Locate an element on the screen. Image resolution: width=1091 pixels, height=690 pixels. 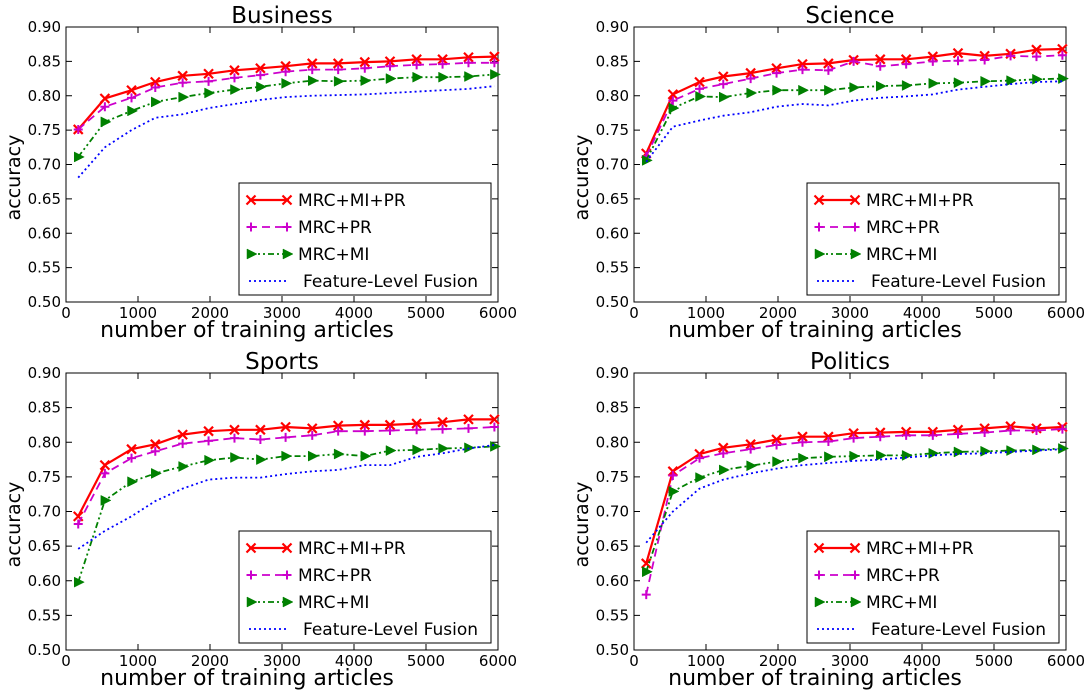
y-tick-label: 0.75 is located at coordinates (44, 130).